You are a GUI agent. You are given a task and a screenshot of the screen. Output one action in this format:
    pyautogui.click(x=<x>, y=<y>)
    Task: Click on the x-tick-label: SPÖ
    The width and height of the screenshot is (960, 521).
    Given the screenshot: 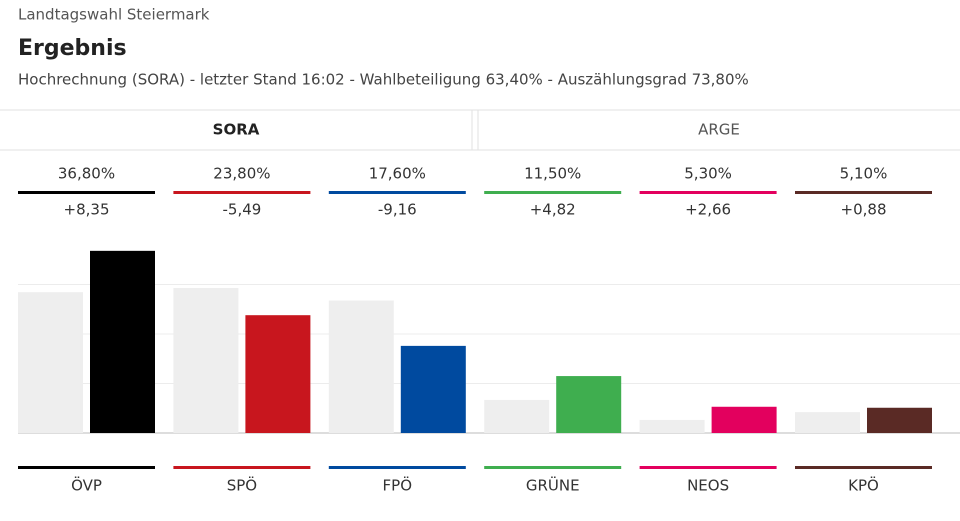 What is the action you would take?
    pyautogui.click(x=242, y=485)
    